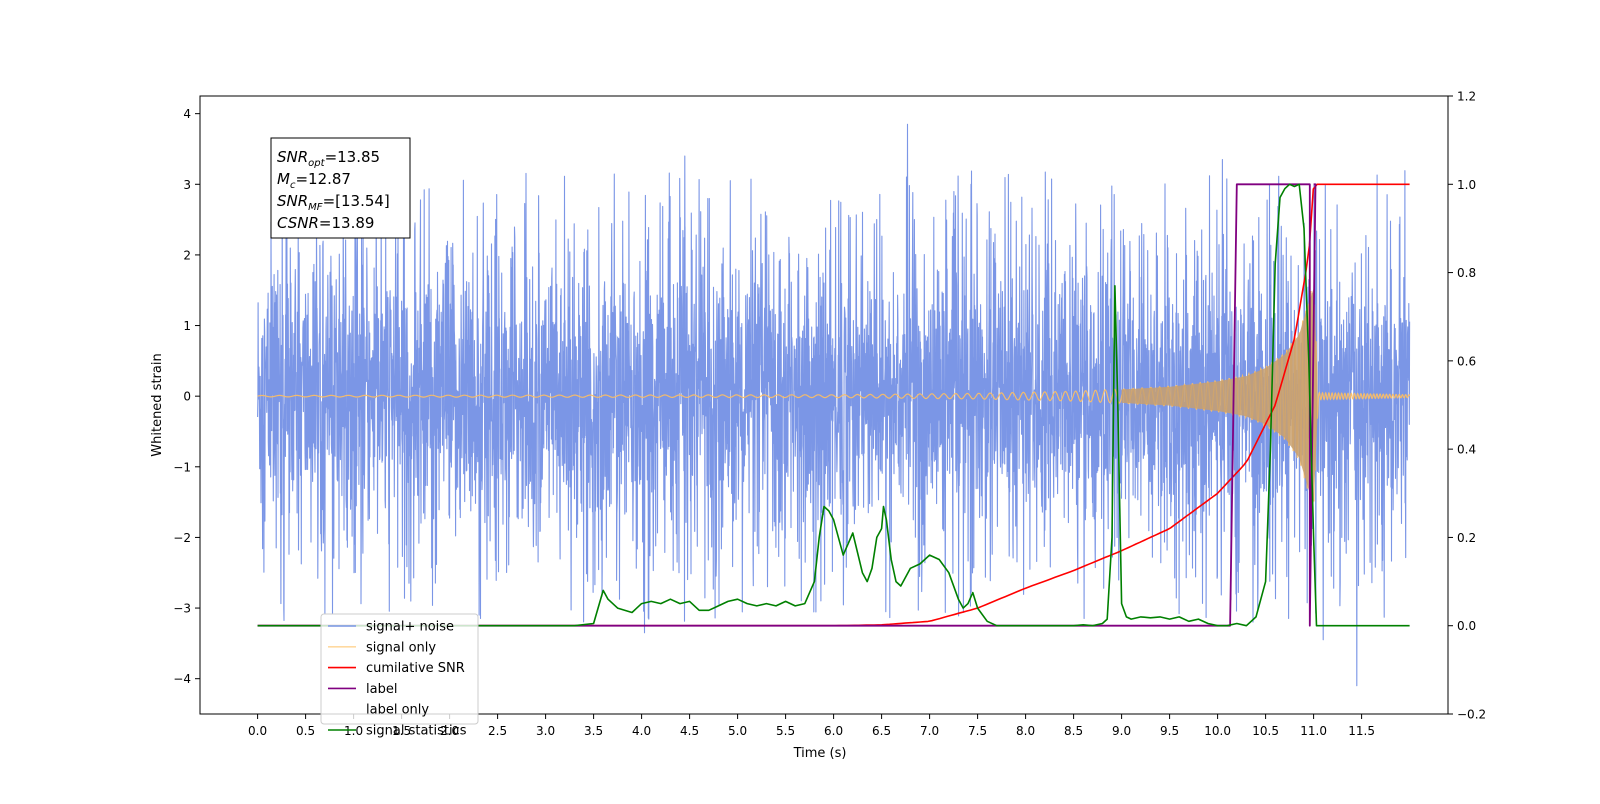  Describe the element at coordinates (410, 627) in the screenshot. I see `legend-label: signal+ noise` at that location.